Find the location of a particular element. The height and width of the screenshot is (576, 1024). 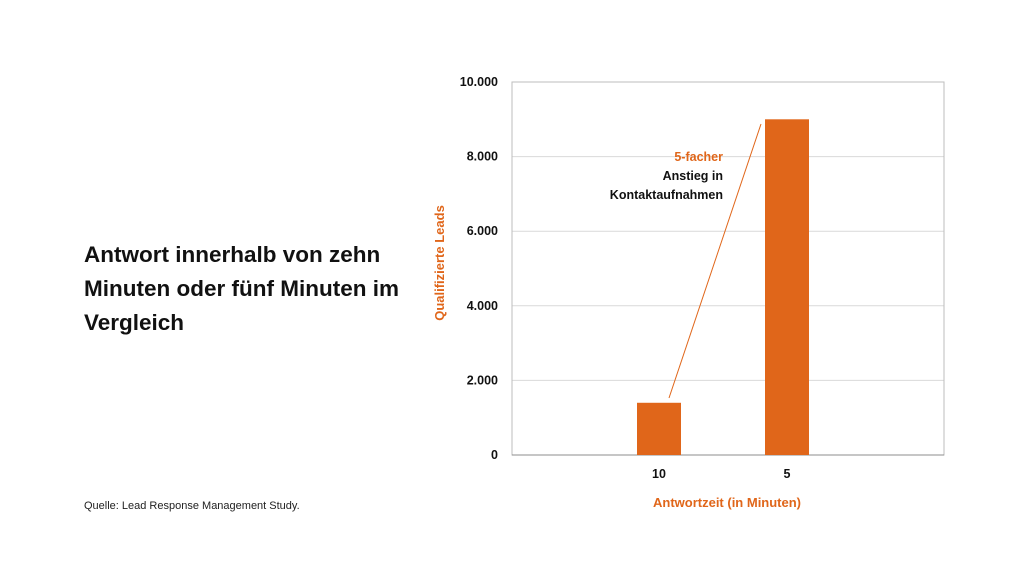

annotation-line: Anstieg in is located at coordinates (693, 176).